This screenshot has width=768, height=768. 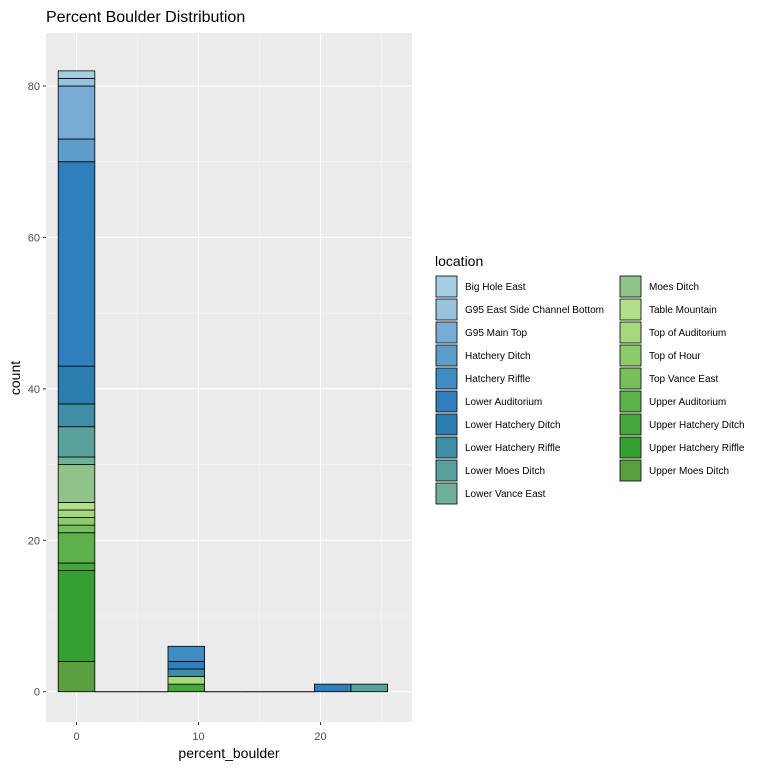 What do you see at coordinates (697, 425) in the screenshot?
I see `legend-label: Upper Hatchery Ditch` at bounding box center [697, 425].